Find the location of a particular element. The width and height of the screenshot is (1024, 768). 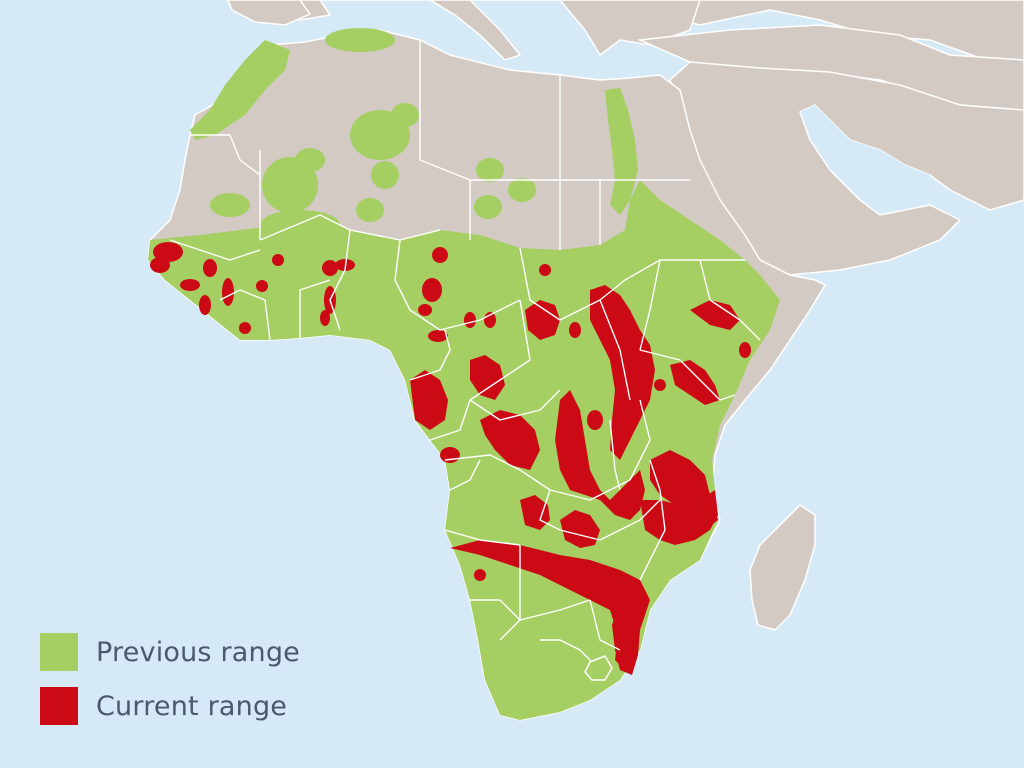

previous-range-swatch is located at coordinates (59, 652).